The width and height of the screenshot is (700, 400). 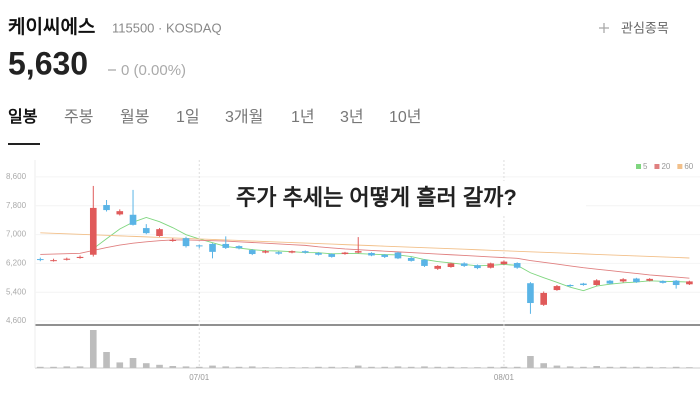 I want to click on tab: 10년, so click(x=405, y=117).